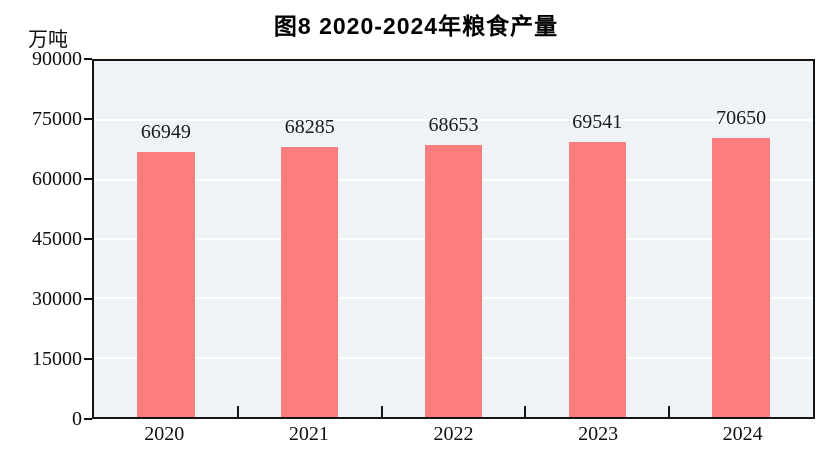 The height and width of the screenshot is (460, 832). What do you see at coordinates (453, 125) in the screenshot?
I see `bar-value-label: 68653` at bounding box center [453, 125].